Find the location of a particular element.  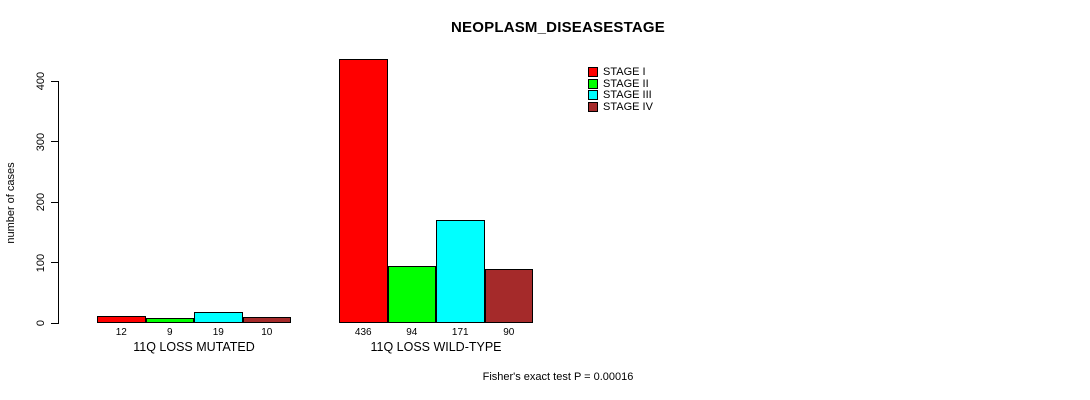

bar-value-label: 90 is located at coordinates (509, 332).